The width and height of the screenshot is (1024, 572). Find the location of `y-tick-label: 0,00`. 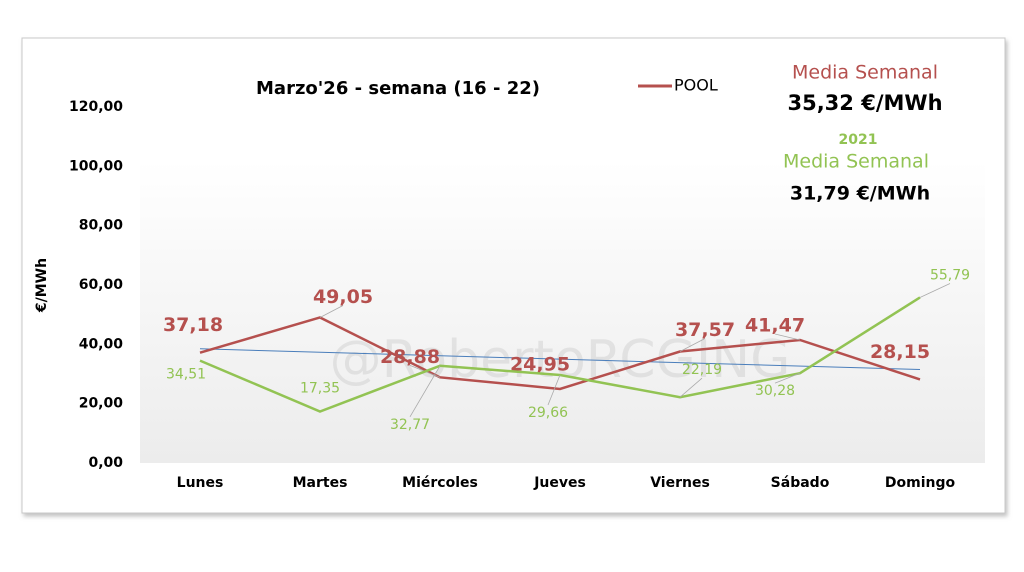

y-tick-label: 0,00 is located at coordinates (105, 463).